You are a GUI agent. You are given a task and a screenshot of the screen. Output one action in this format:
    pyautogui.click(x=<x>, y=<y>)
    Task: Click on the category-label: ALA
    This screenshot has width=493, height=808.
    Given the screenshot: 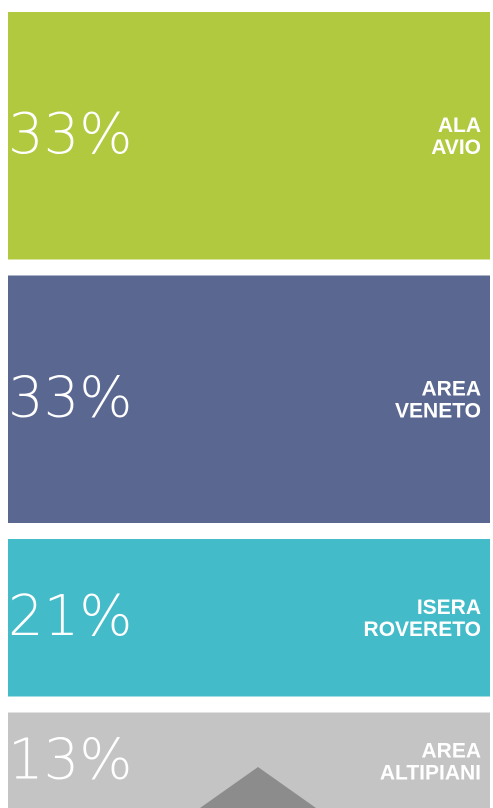 What is the action you would take?
    pyautogui.click(x=459, y=125)
    